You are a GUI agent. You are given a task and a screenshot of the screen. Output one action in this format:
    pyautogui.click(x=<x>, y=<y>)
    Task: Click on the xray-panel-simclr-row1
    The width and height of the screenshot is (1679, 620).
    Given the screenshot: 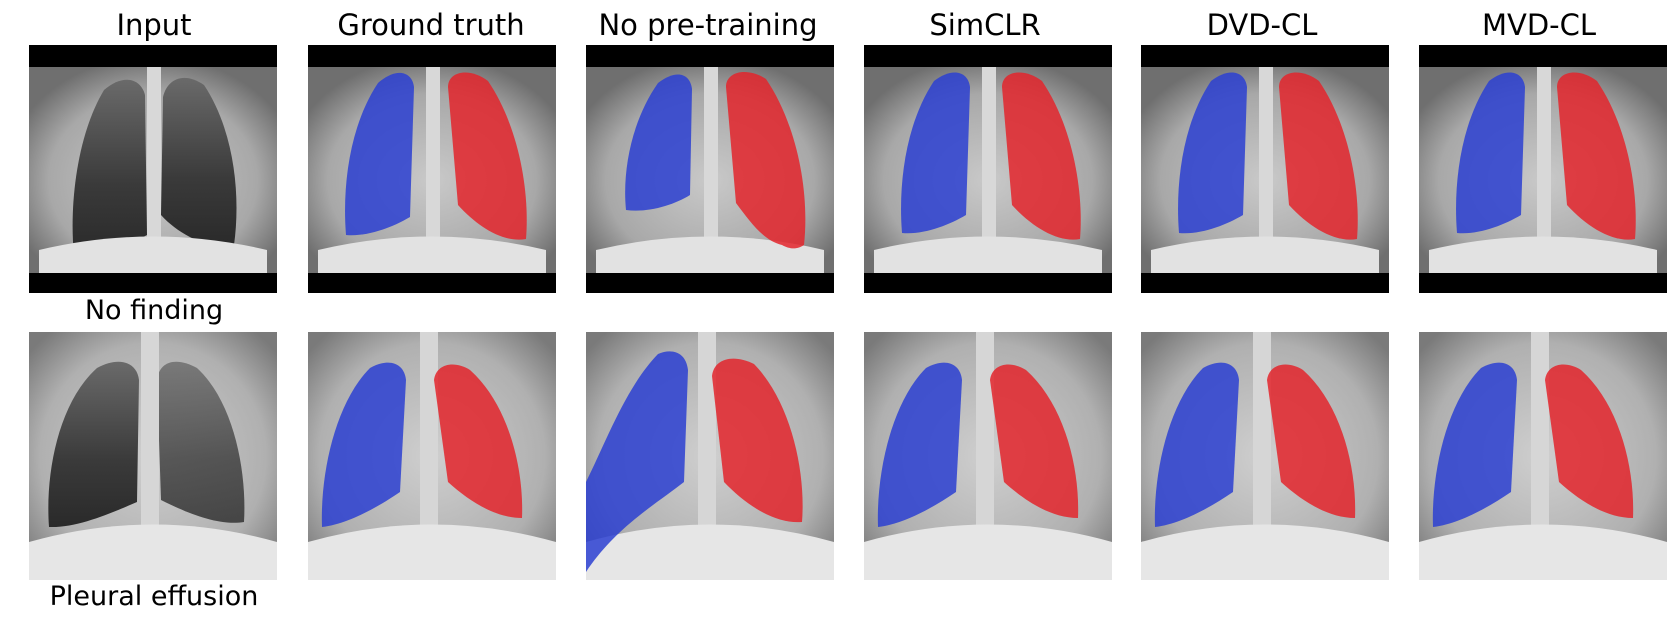 What is the action you would take?
    pyautogui.click(x=988, y=169)
    